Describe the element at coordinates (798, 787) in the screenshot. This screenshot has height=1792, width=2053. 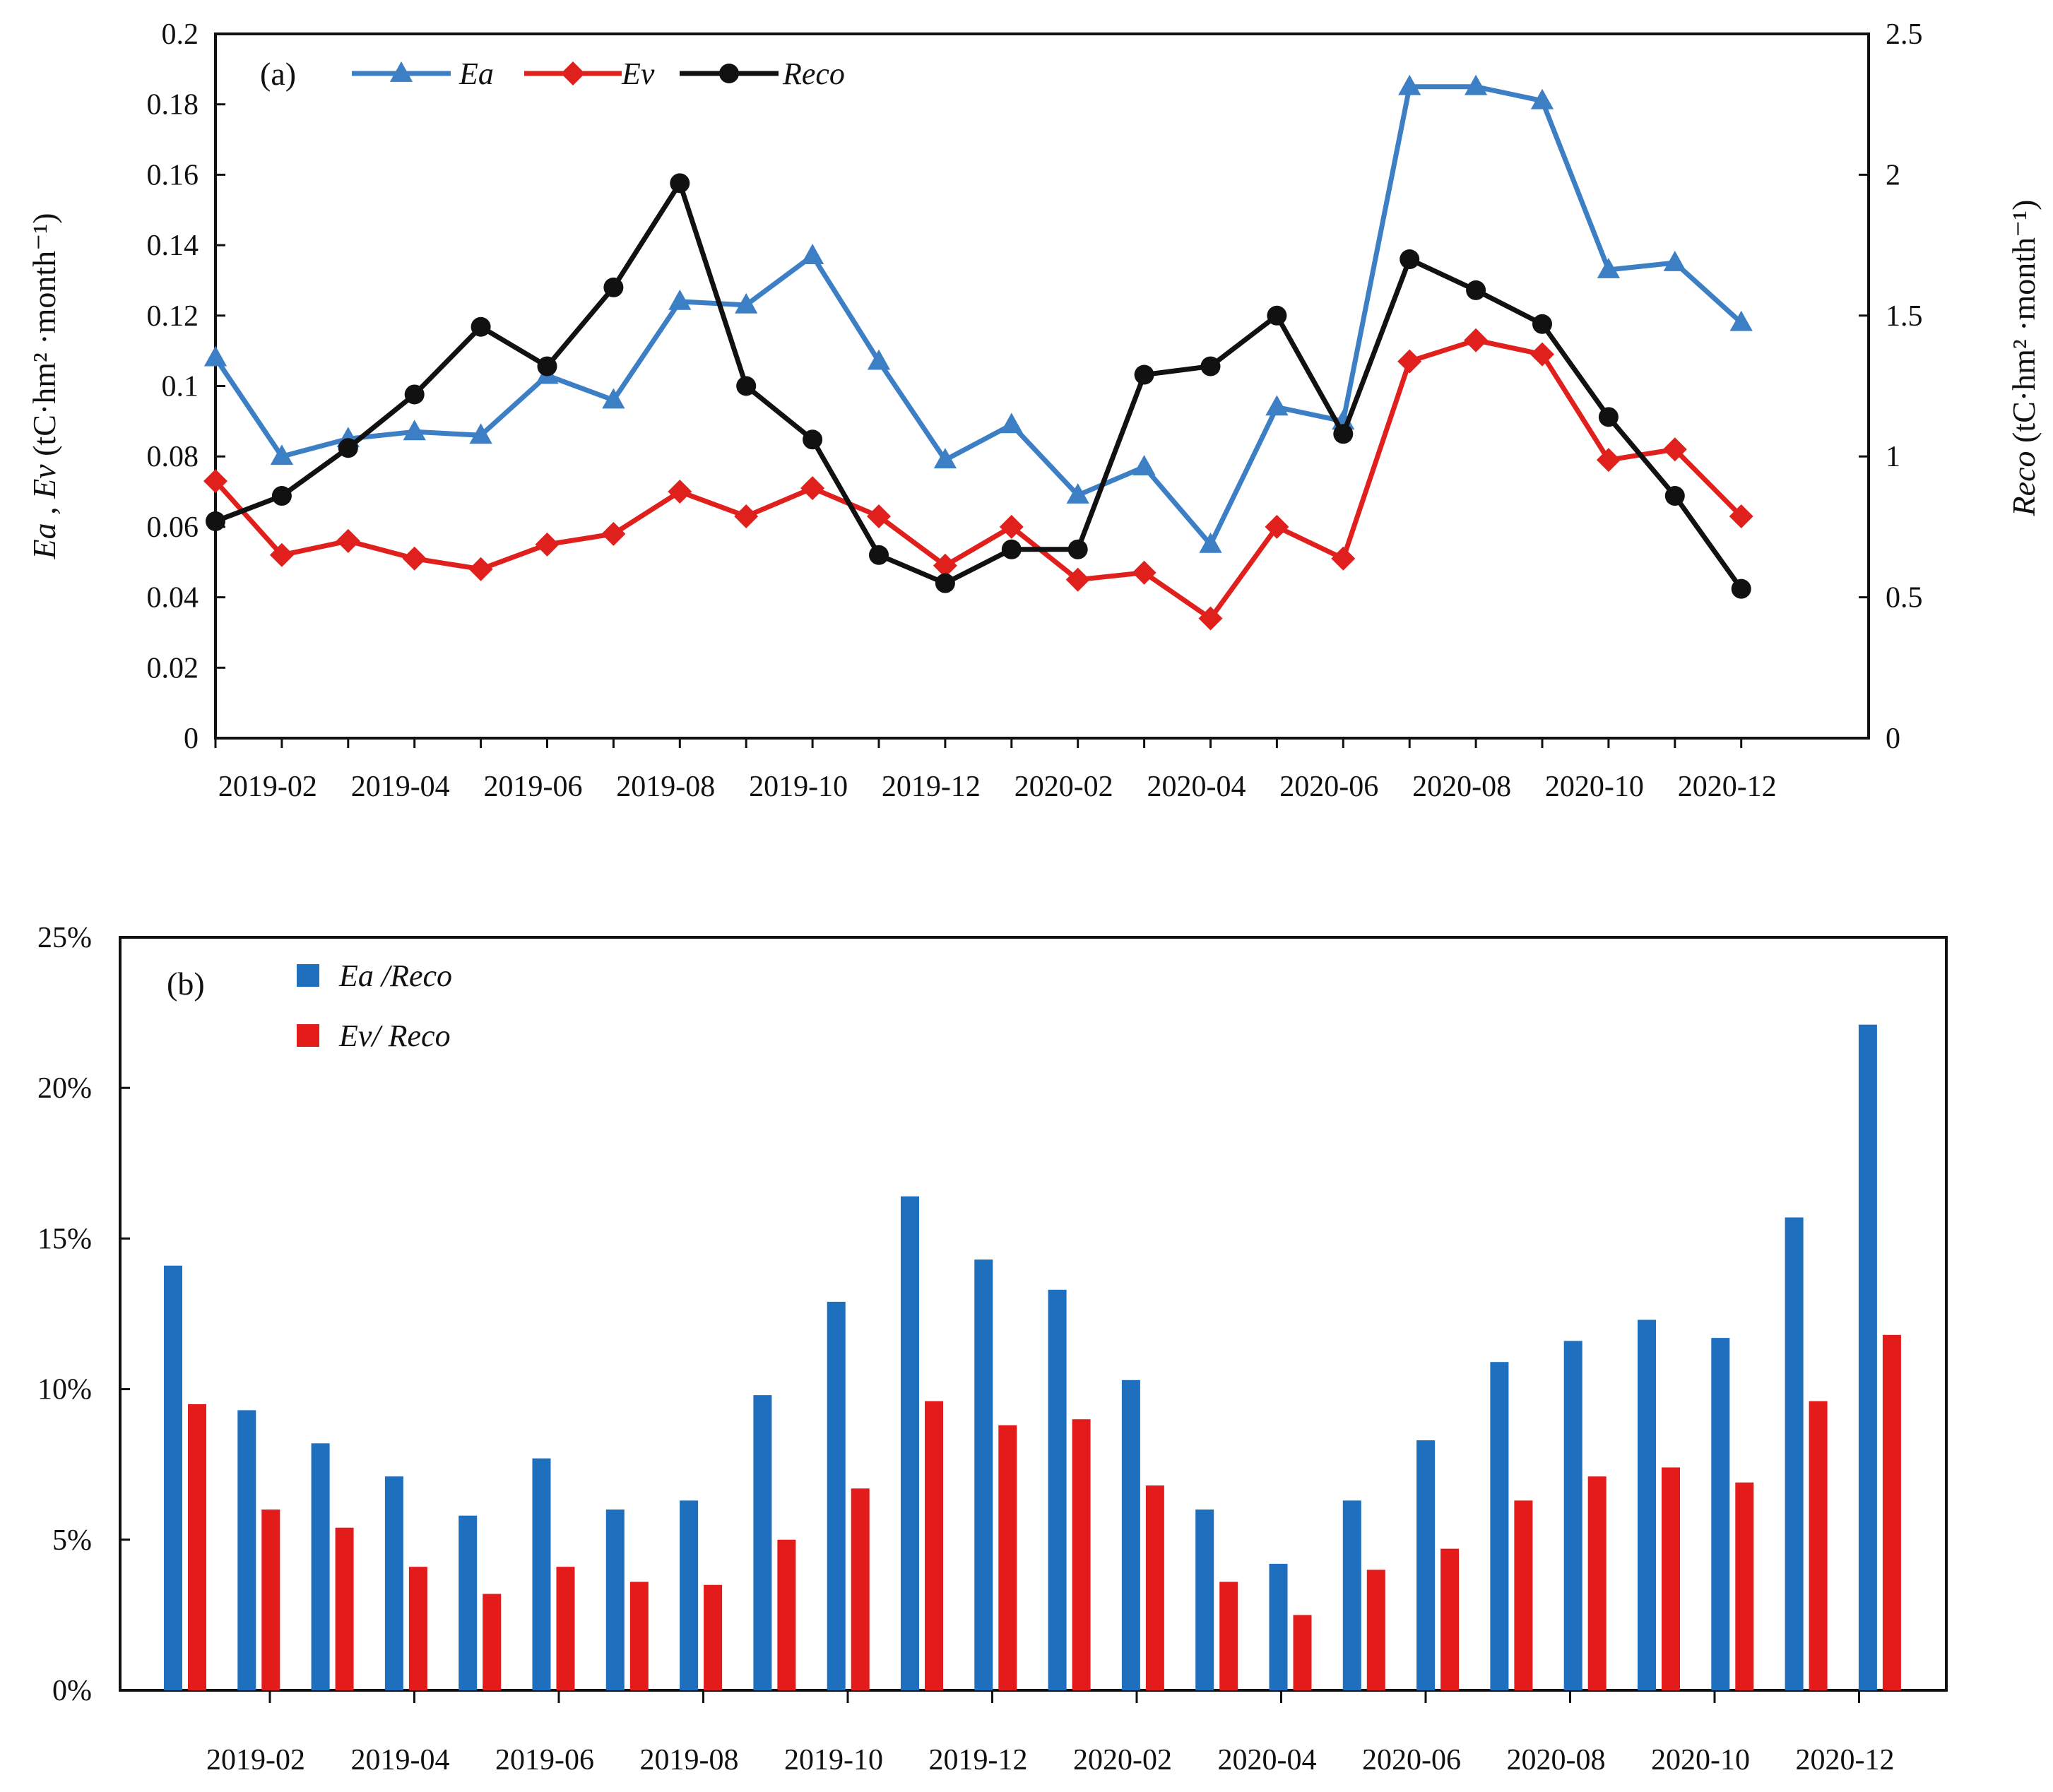
I see `x-tick-label: 2019-10` at that location.